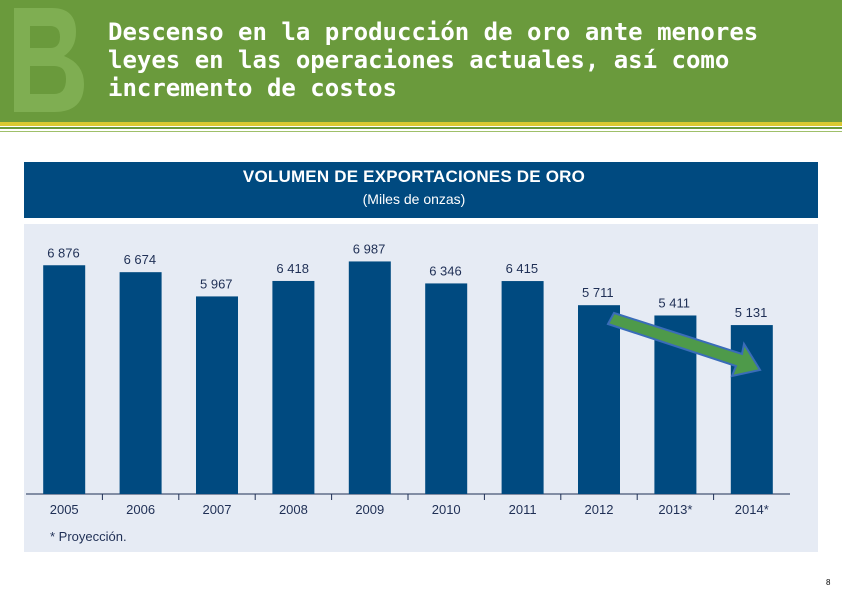 The height and width of the screenshot is (595, 842). Describe the element at coordinates (369, 377) in the screenshot. I see `bar-2009` at that location.